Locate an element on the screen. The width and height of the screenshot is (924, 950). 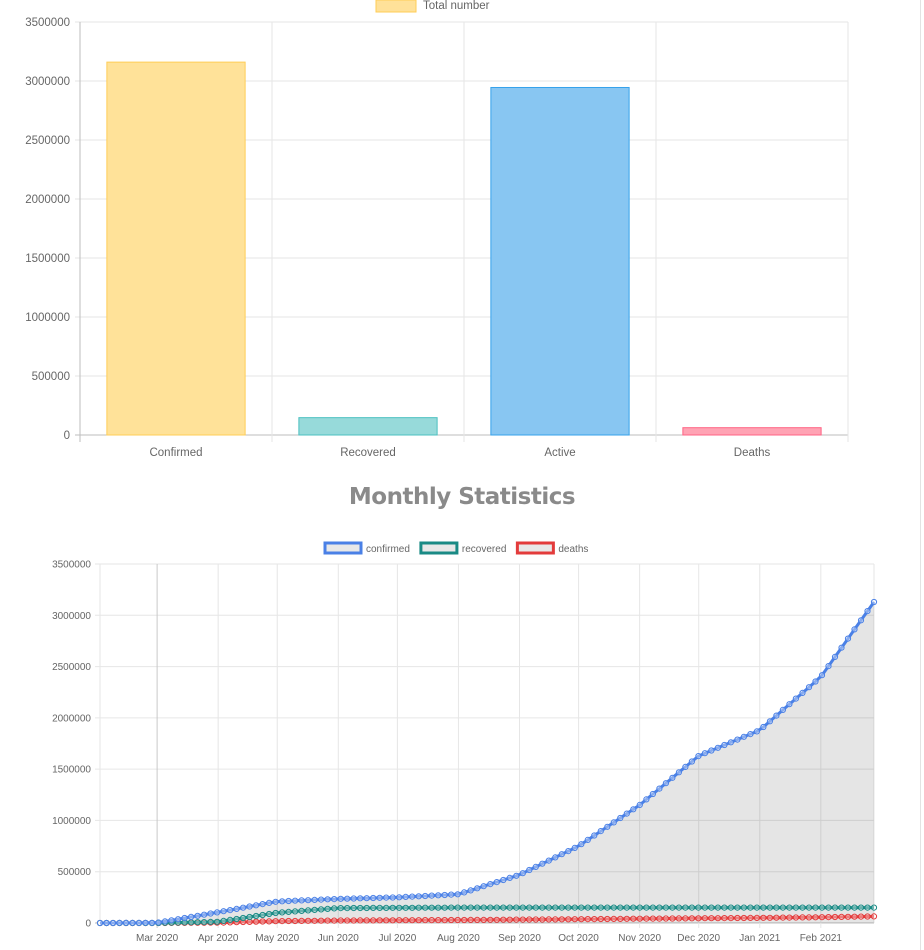
line-chart-title: Monthly Statistics is located at coordinates (462, 497).